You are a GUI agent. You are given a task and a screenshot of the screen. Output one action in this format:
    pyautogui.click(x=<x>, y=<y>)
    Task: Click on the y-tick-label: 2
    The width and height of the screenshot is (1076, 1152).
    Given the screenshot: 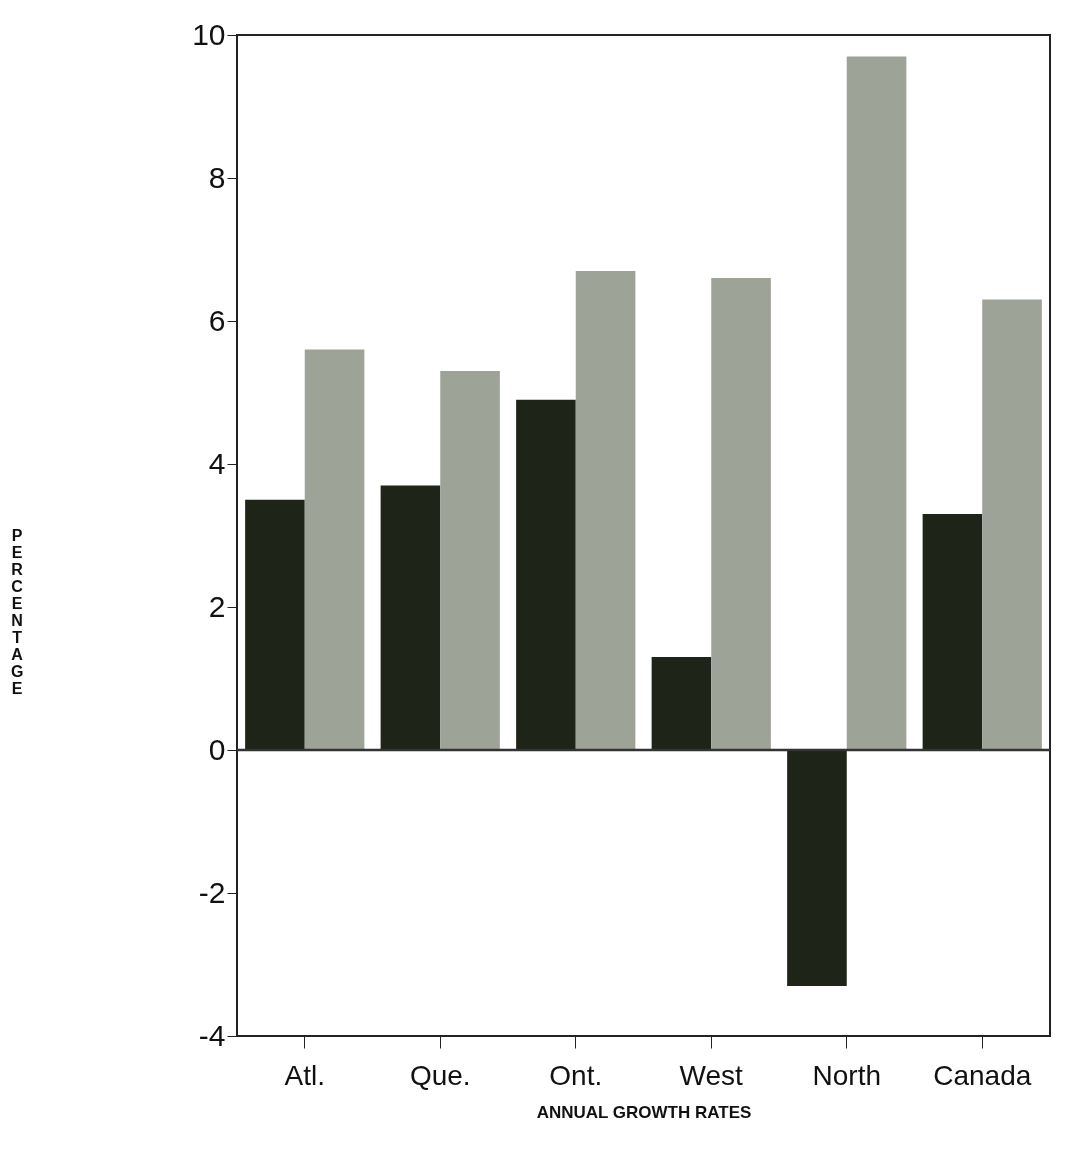 What is the action you would take?
    pyautogui.click(x=217, y=606)
    